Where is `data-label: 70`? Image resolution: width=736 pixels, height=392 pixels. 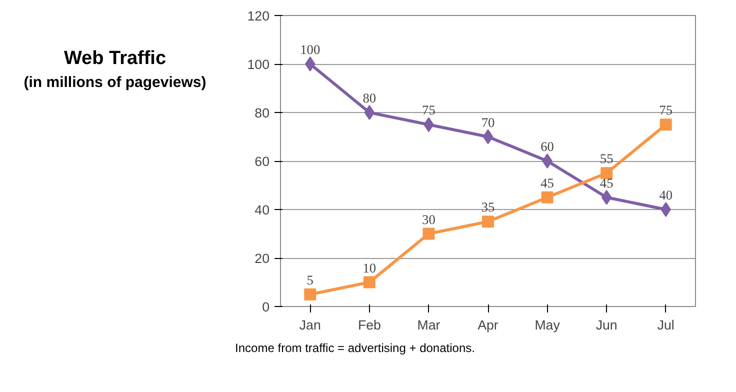
data-label: 70 is located at coordinates (488, 122).